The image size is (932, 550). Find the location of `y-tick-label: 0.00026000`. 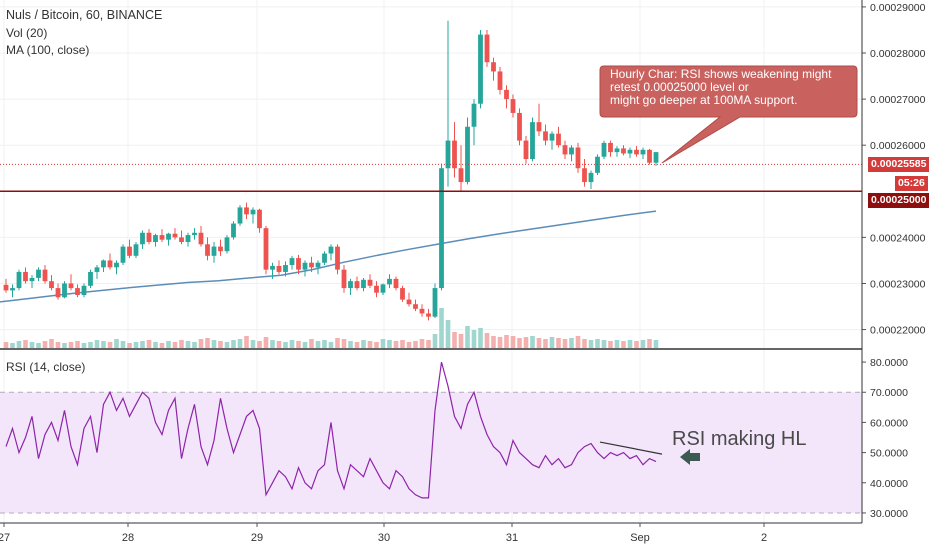

y-tick-label: 0.00026000 is located at coordinates (898, 146).